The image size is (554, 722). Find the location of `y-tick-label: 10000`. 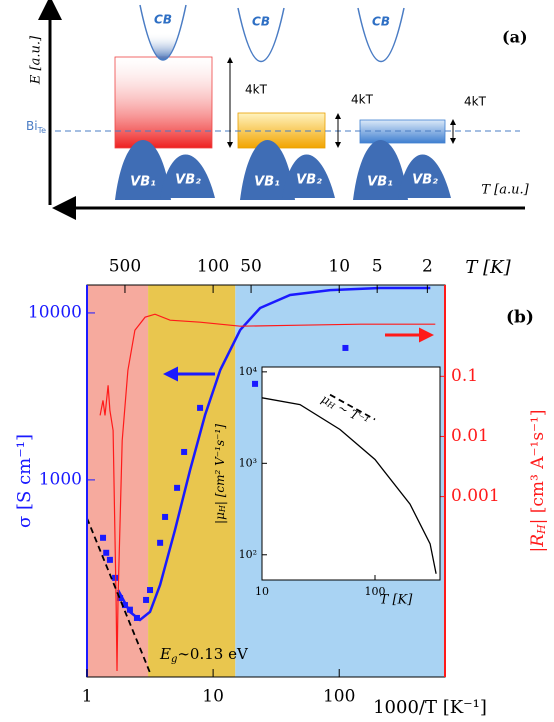

y-tick-label: 10000 is located at coordinates (55, 312).